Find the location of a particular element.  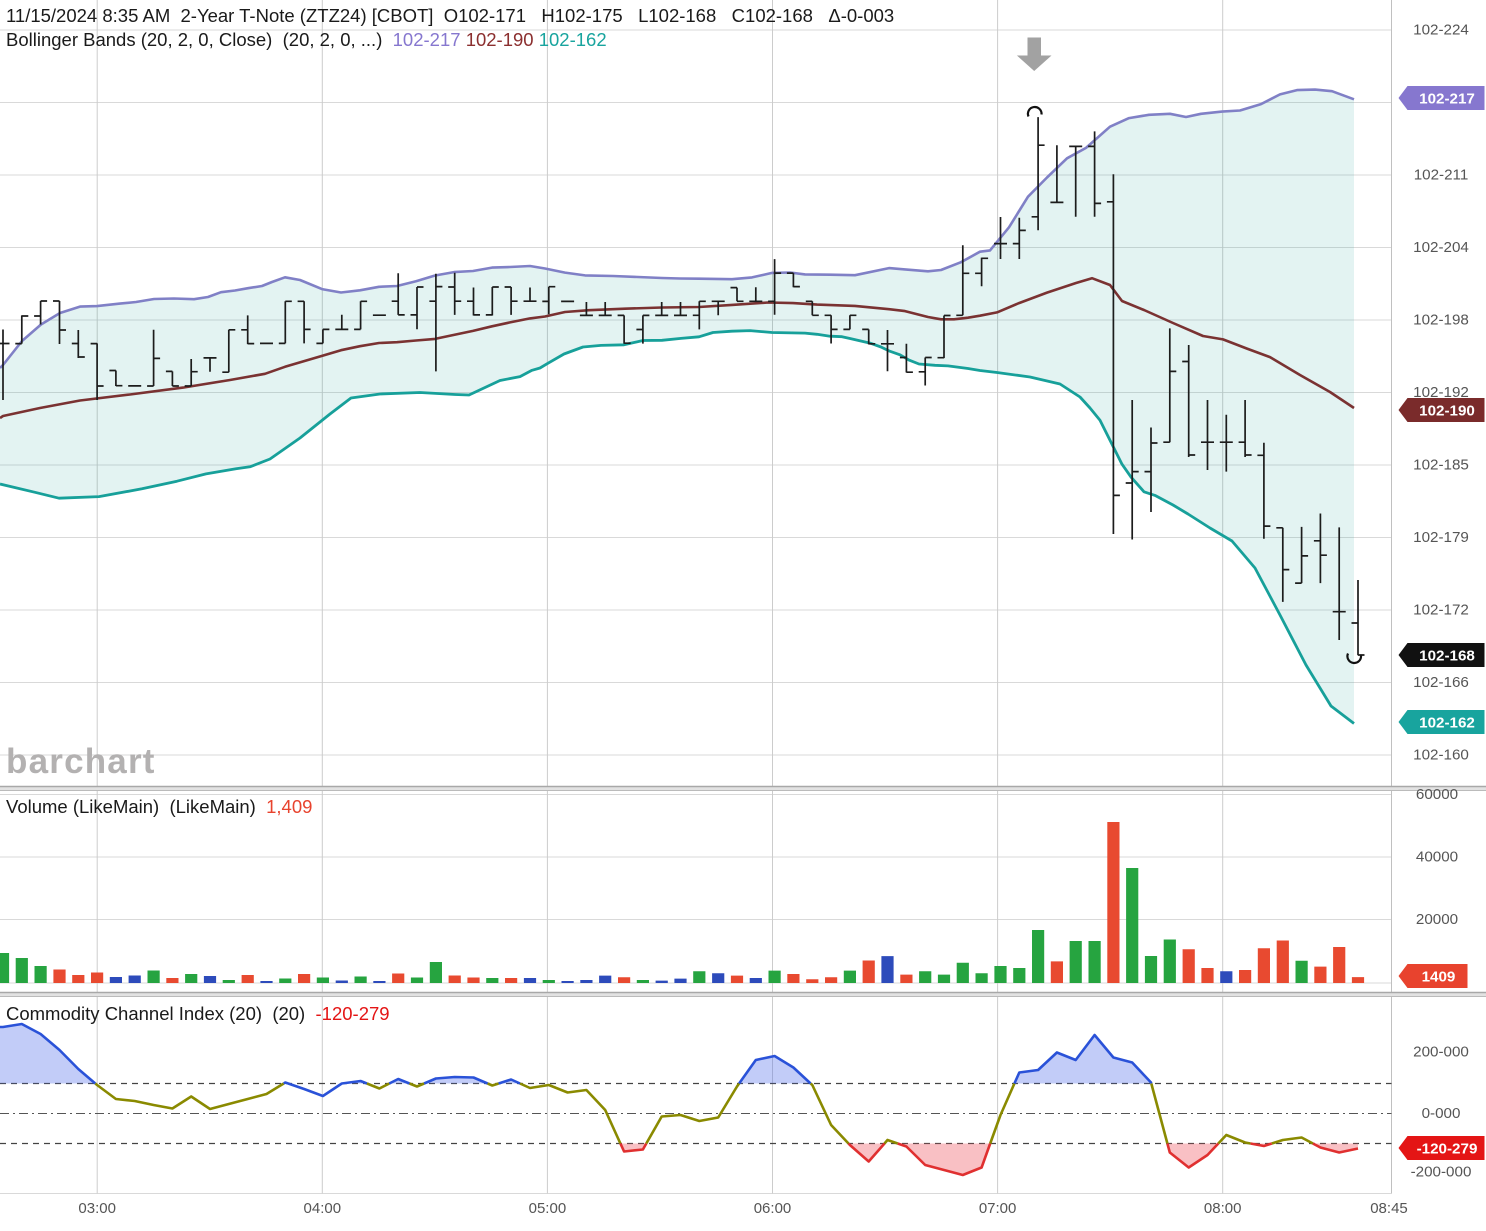

svg-text: 1409 is located at coordinates (1439, 976).